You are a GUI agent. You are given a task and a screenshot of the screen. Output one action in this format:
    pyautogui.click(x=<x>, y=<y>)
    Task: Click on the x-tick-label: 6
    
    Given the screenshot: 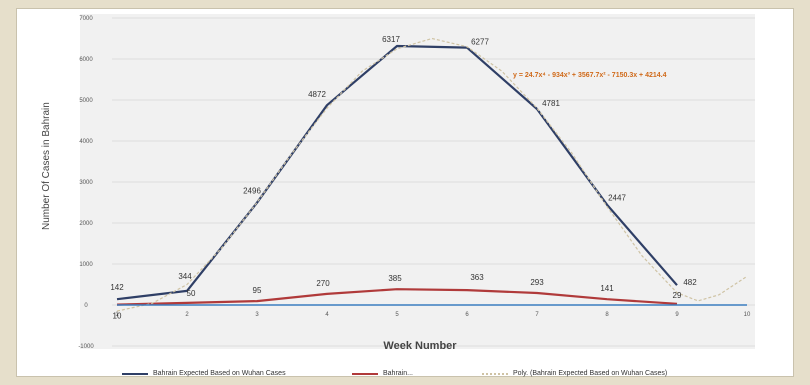 What is the action you would take?
    pyautogui.click(x=467, y=315)
    